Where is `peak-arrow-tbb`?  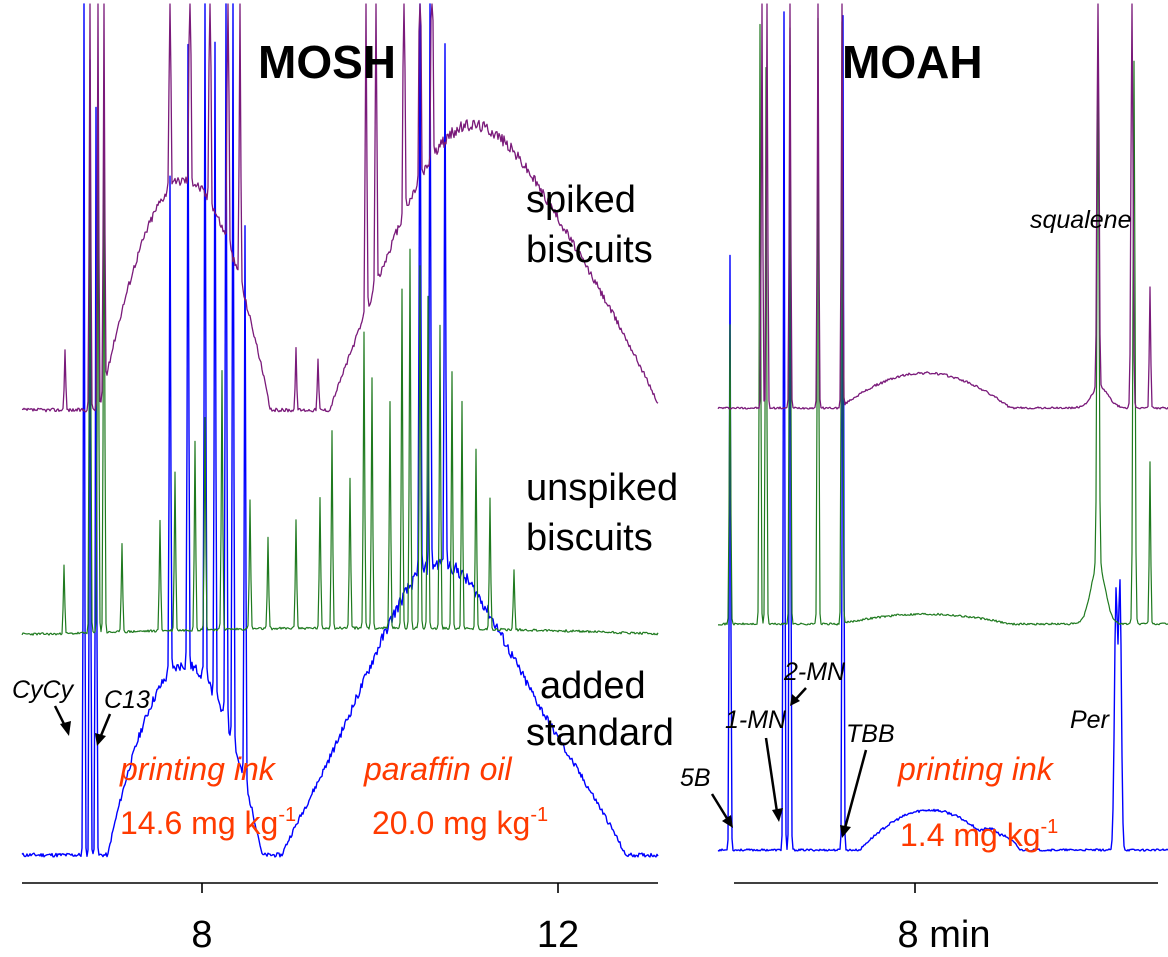
peak-arrow-tbb is located at coordinates (854, 793).